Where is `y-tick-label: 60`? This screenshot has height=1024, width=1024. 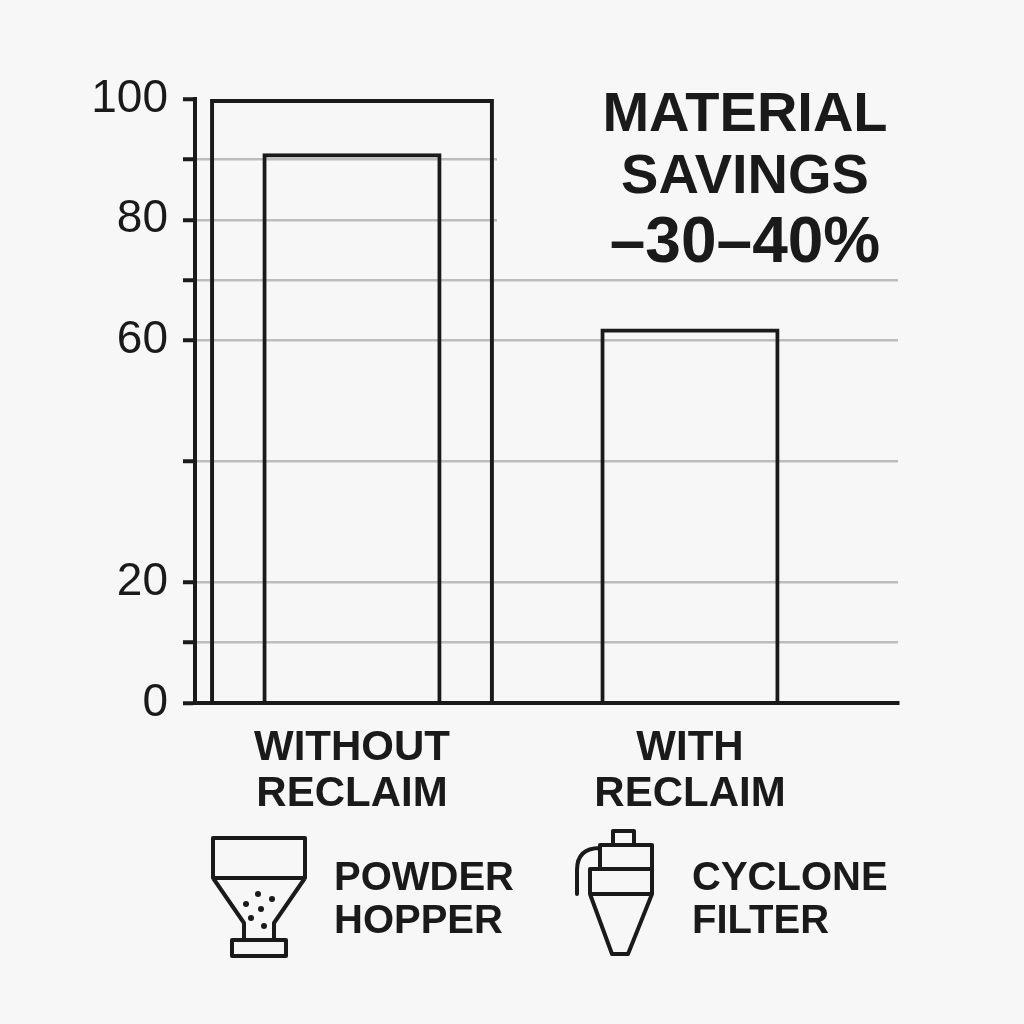
y-tick-label: 60 is located at coordinates (142, 337).